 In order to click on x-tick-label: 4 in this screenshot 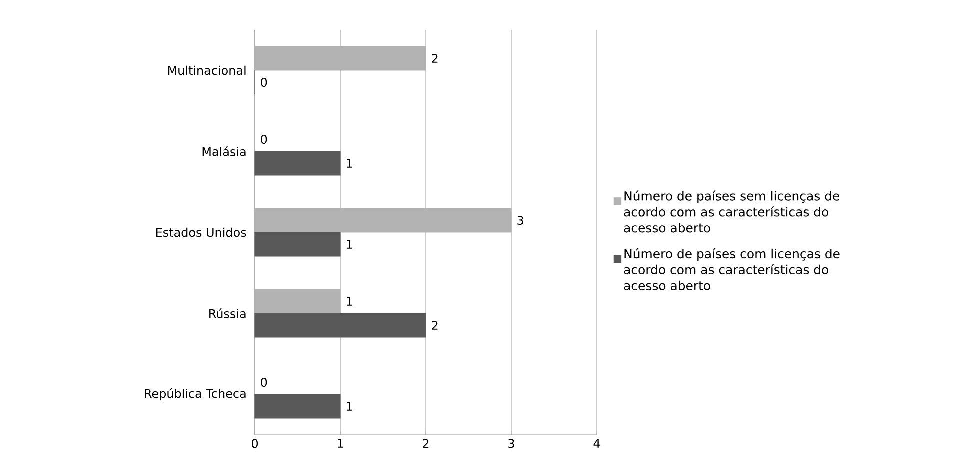, I will do `click(597, 443)`.